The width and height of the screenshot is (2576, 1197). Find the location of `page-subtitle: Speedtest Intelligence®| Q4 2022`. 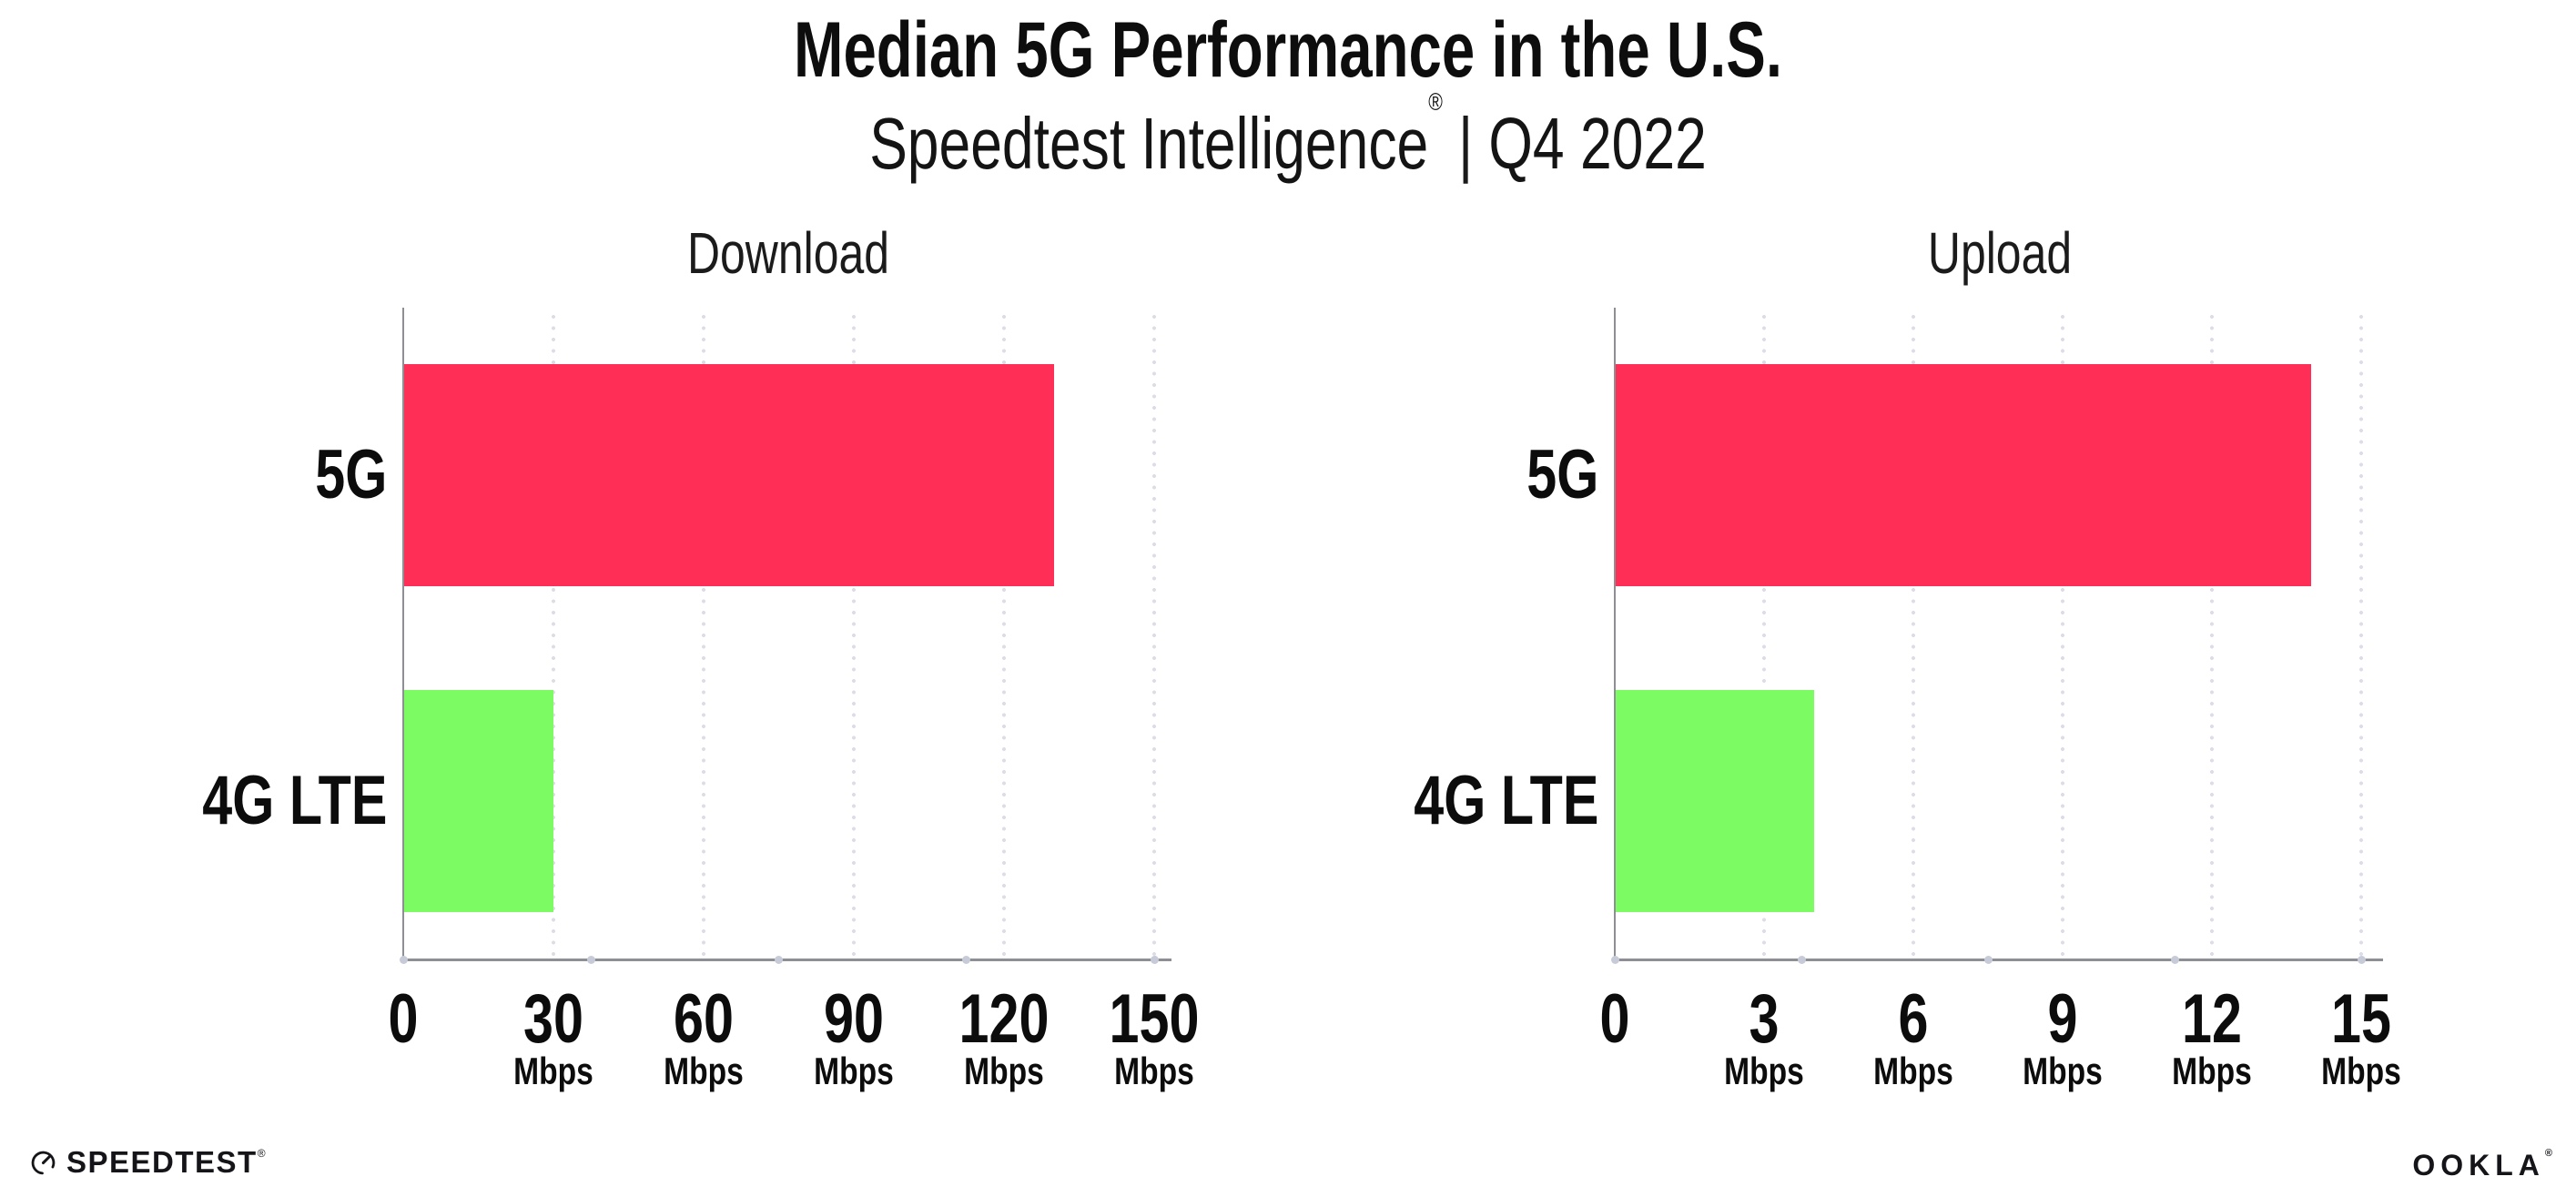

page-subtitle: Speedtest Intelligence®| Q4 2022 is located at coordinates (1287, 134).